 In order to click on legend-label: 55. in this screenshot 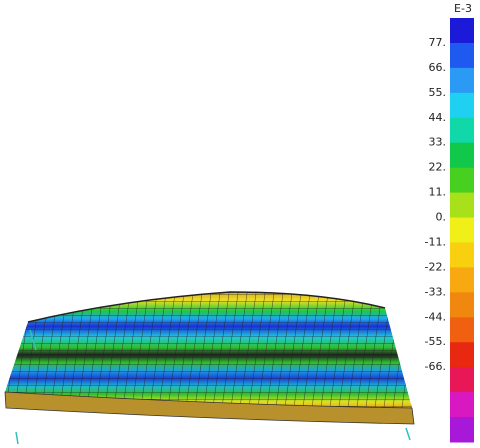, I will do `click(438, 92)`.